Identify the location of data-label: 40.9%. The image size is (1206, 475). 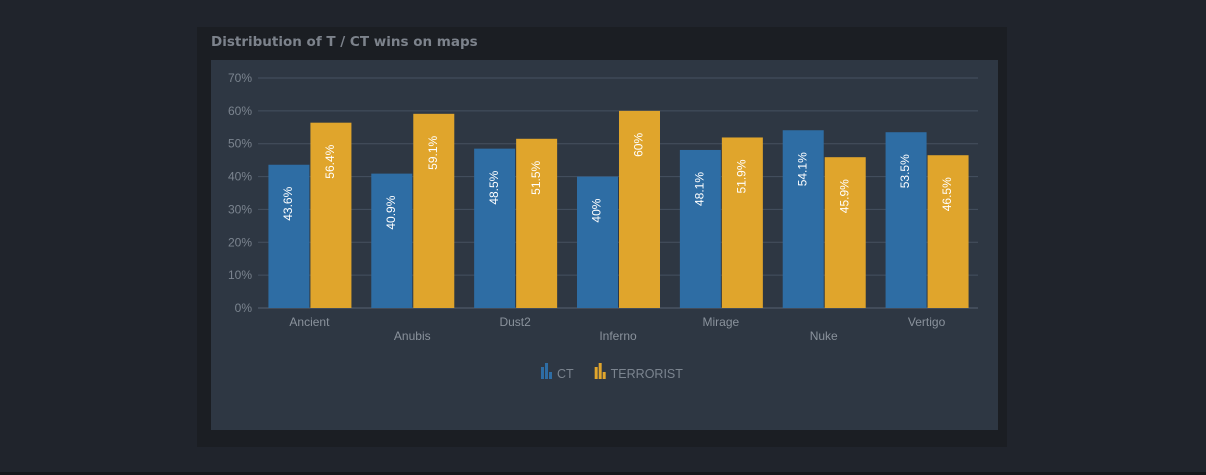
(391, 212).